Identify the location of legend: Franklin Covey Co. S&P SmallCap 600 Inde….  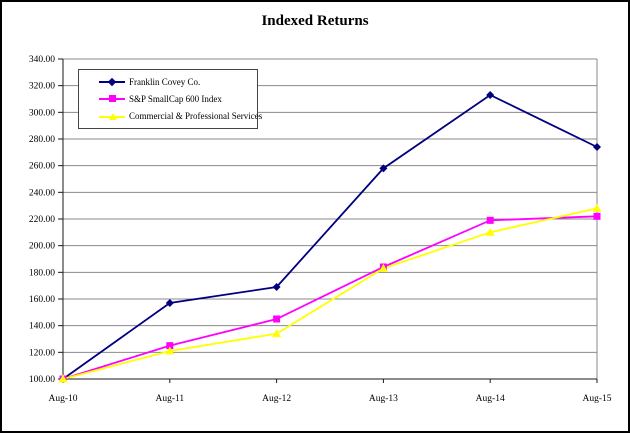
(170, 99).